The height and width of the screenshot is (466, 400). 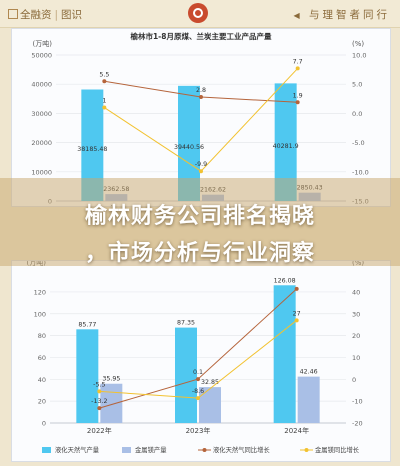 I want to click on motto: ◀ 与理智者同行, so click(x=342, y=14).